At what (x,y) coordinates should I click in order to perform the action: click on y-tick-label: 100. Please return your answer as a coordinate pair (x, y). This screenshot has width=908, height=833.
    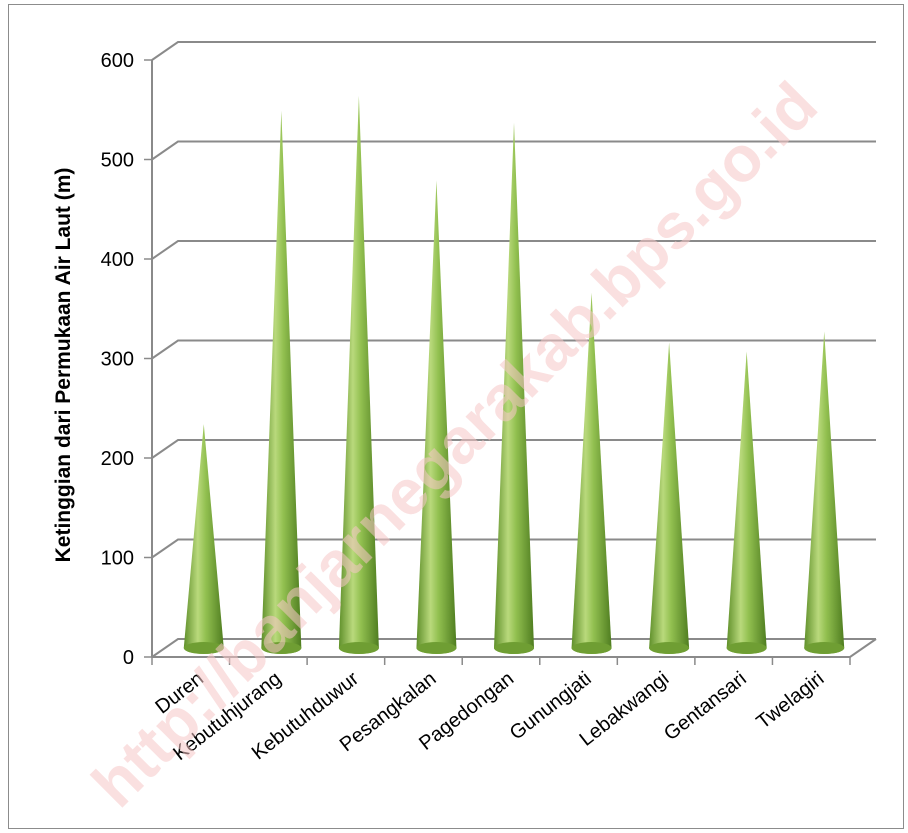
    Looking at the image, I should click on (117, 559).